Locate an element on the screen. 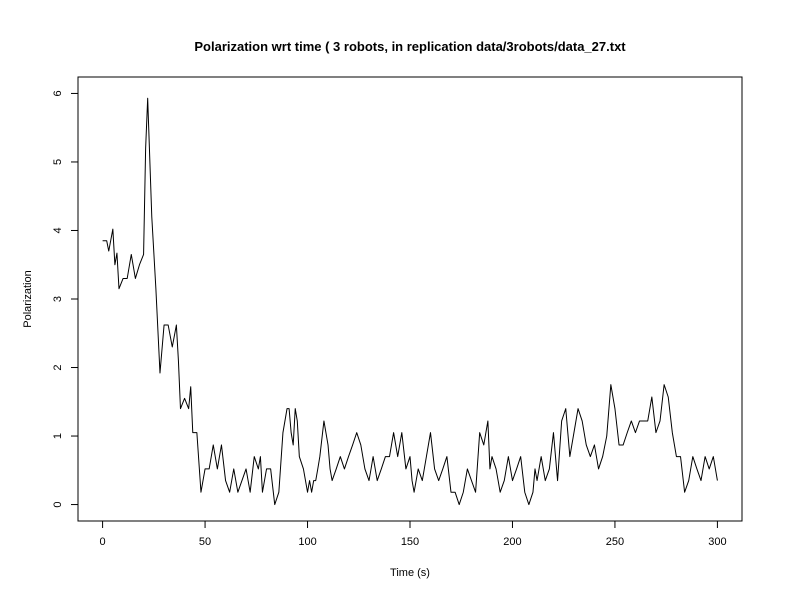 The width and height of the screenshot is (792, 612). y-tick-label: 2 is located at coordinates (58, 367).